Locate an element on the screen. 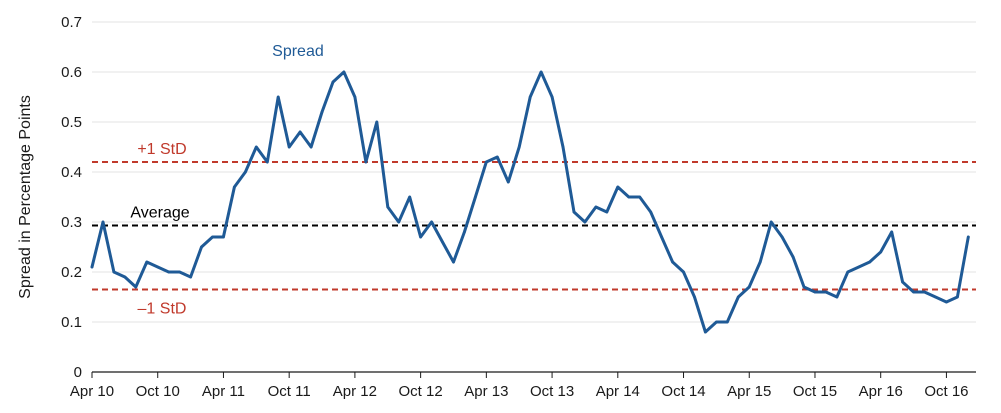 The height and width of the screenshot is (413, 1001). reference-line-label: –1 StD is located at coordinates (162, 309).